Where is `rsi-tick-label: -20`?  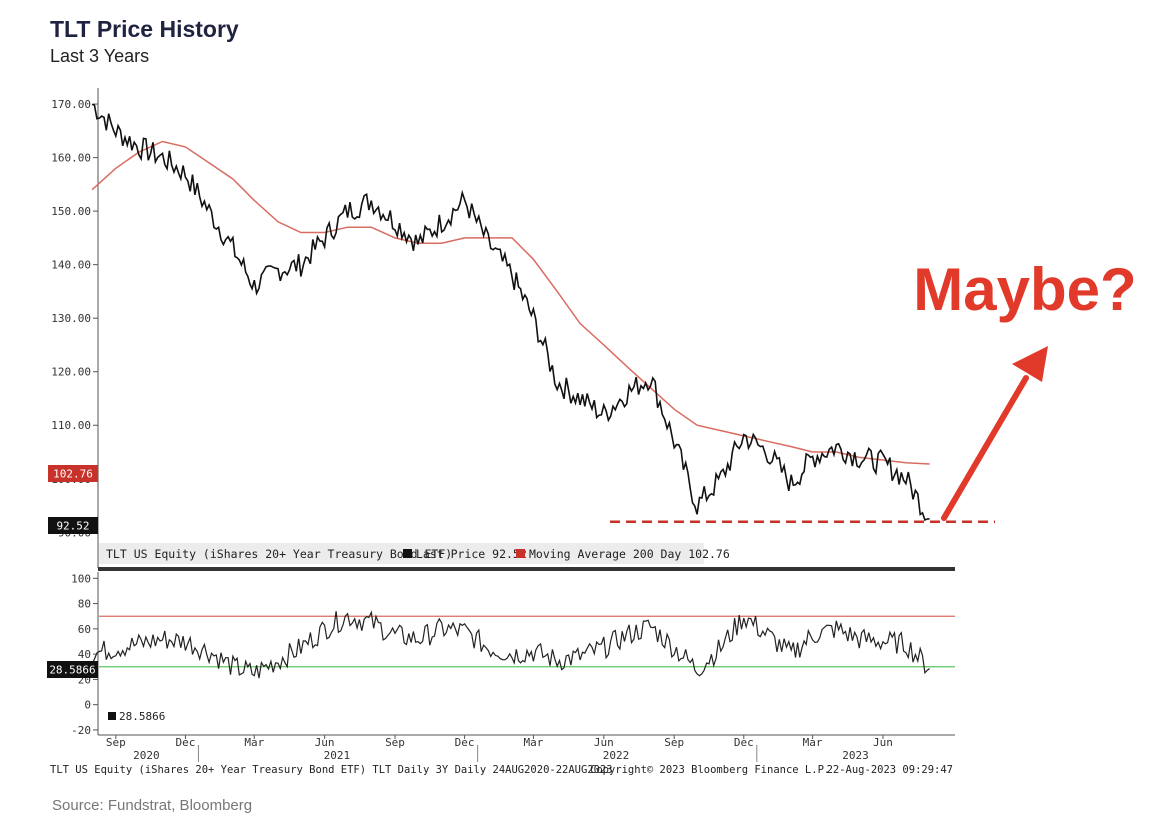 rsi-tick-label: -20 is located at coordinates (81, 730).